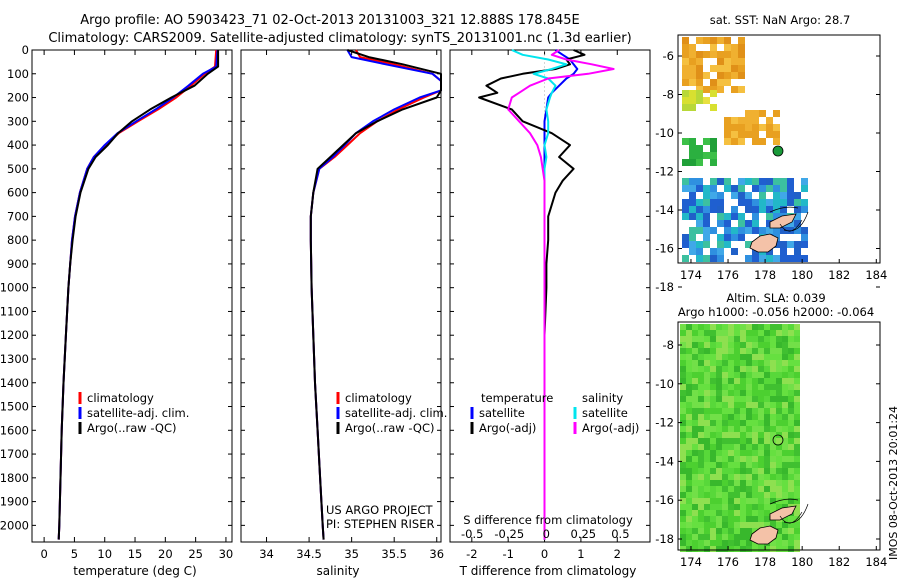  What do you see at coordinates (14, 478) in the screenshot?
I see `depth-label: 1800` at bounding box center [14, 478].